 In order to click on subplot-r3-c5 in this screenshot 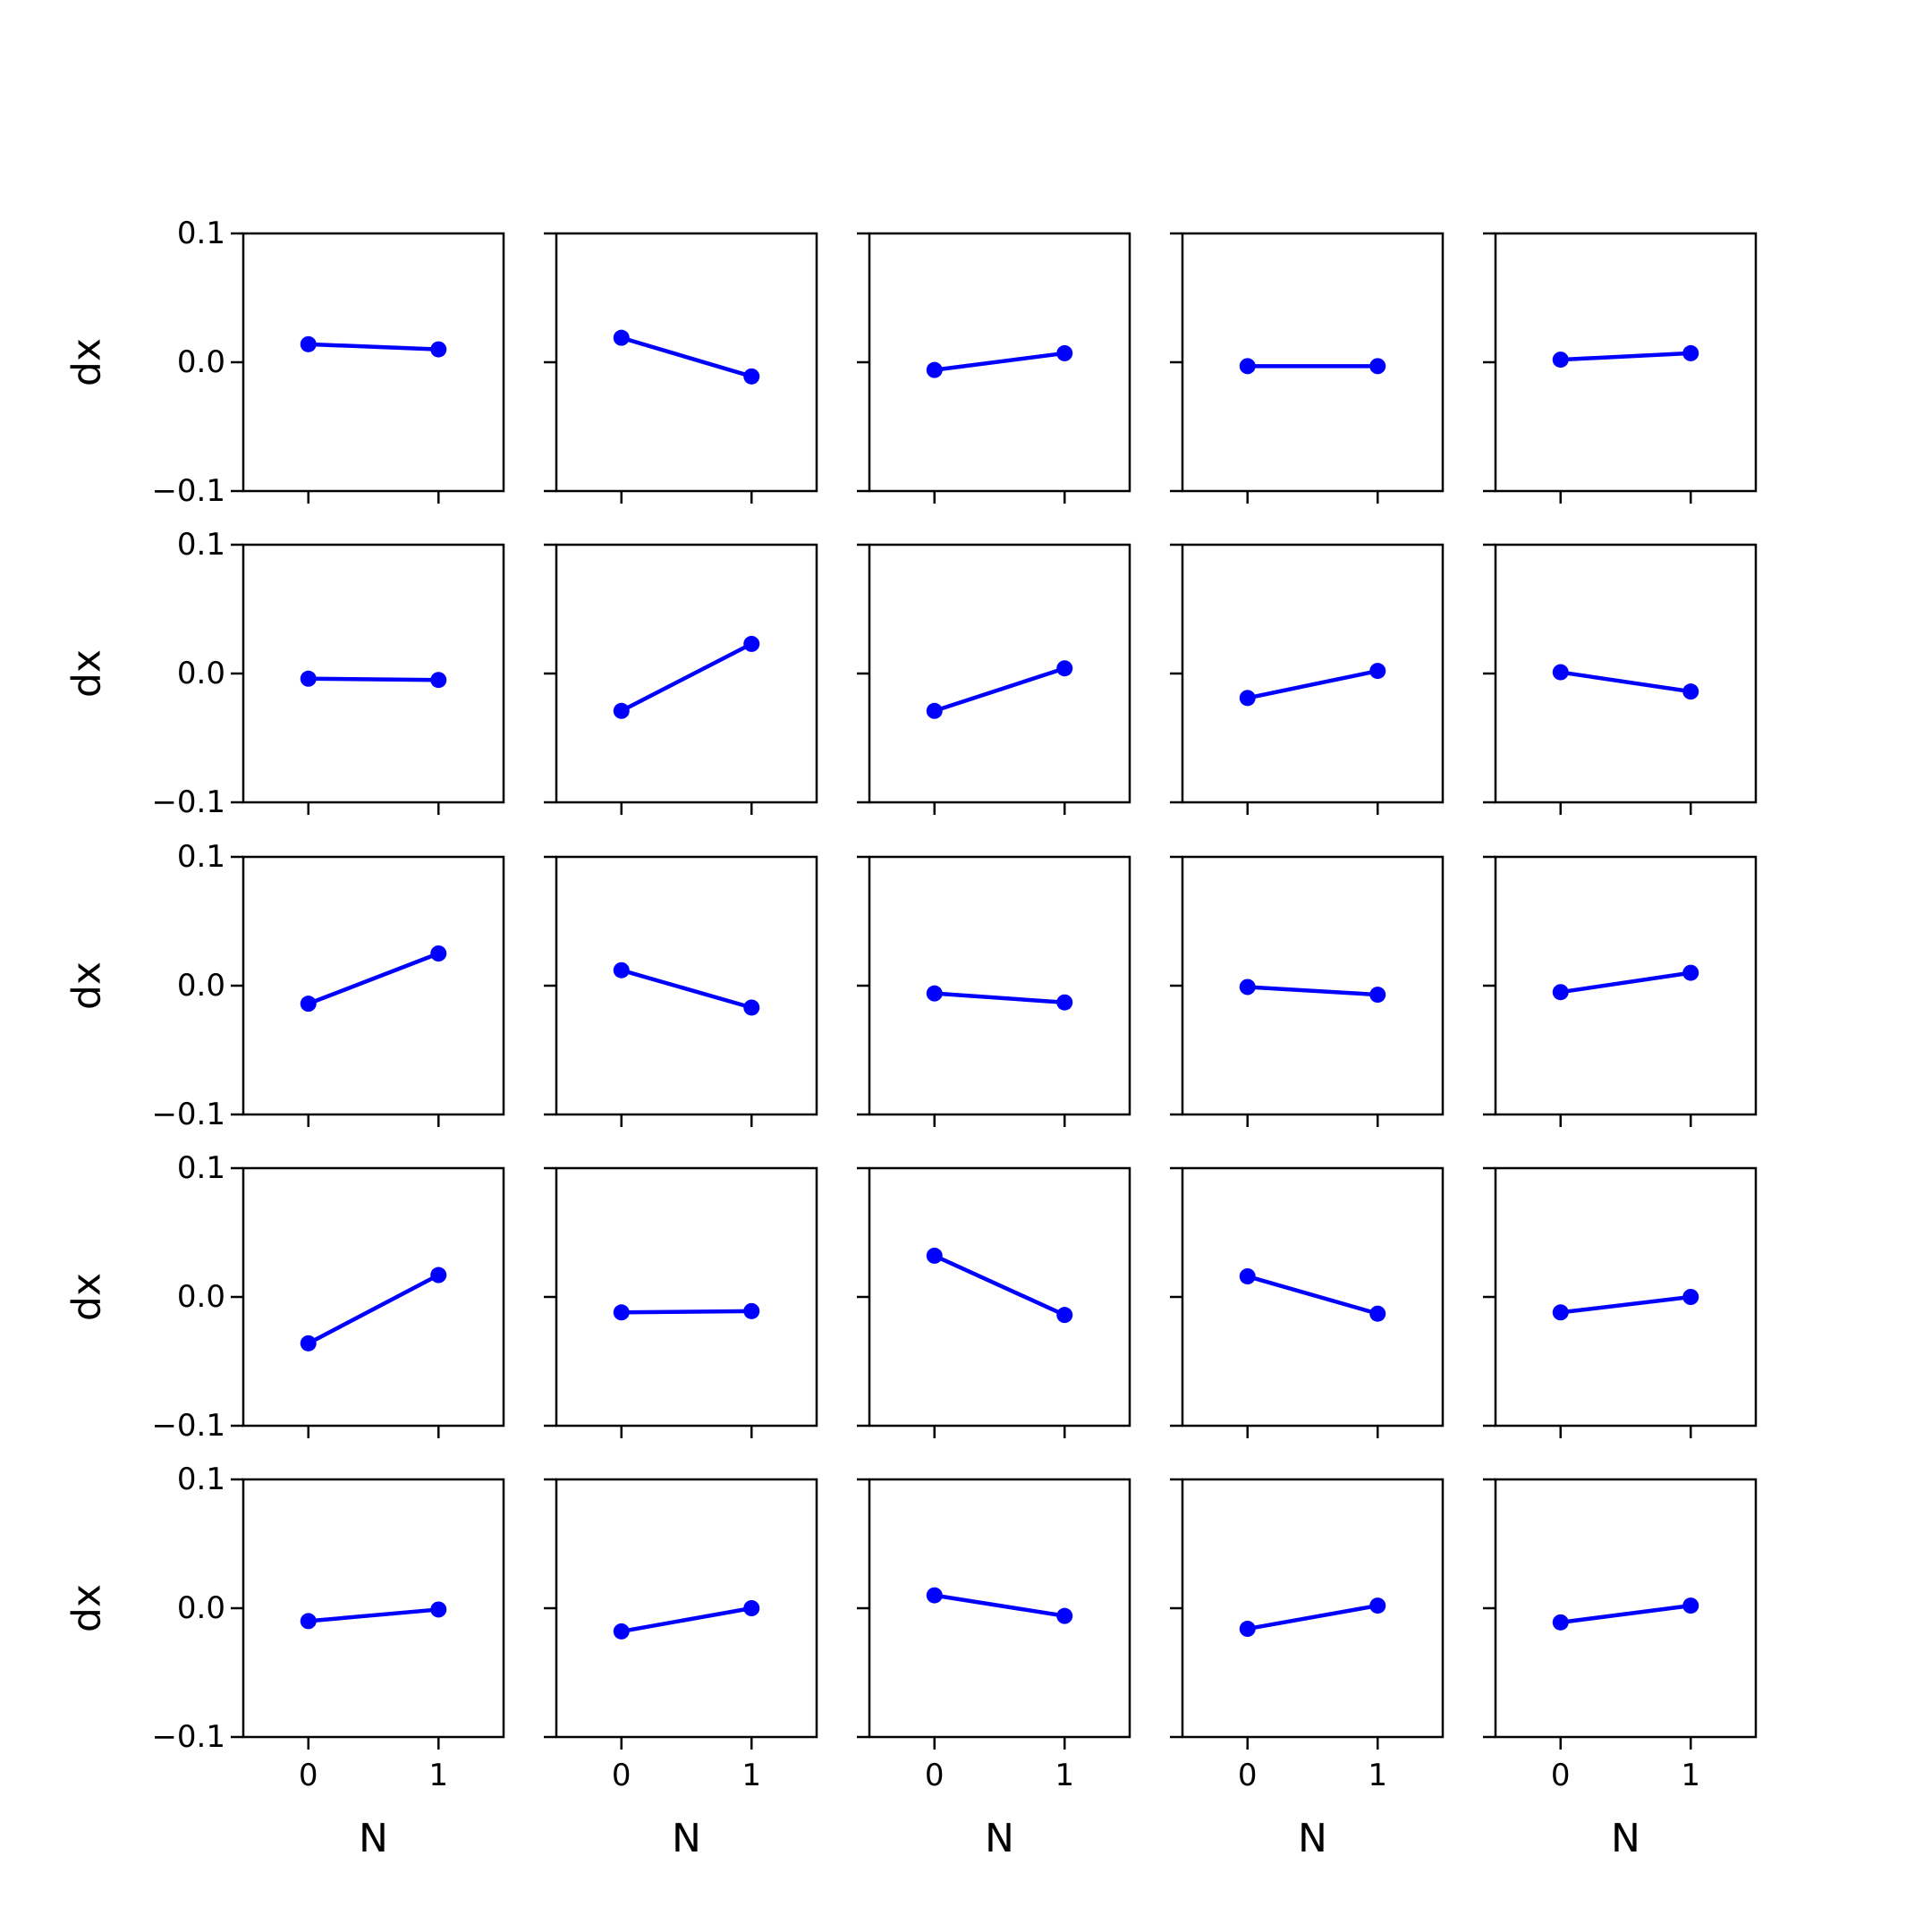, I will do `click(1620, 991)`.